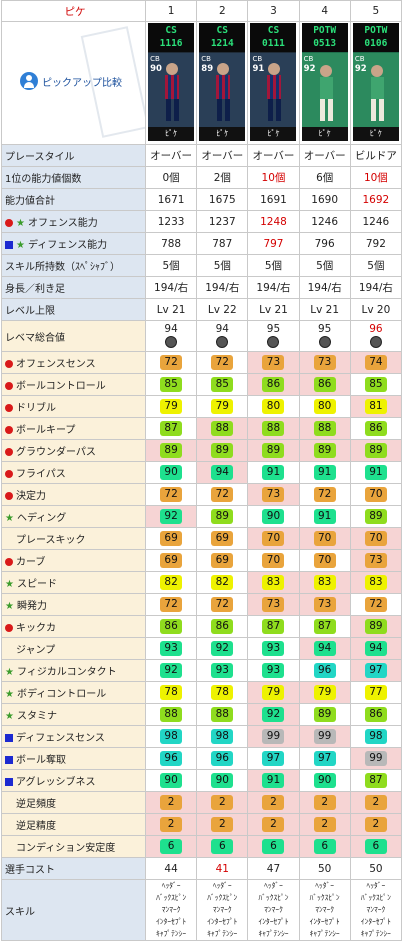 This screenshot has height=941, width=403. Describe the element at coordinates (222, 692) in the screenshot. I see `stat-badge: 78` at that location.